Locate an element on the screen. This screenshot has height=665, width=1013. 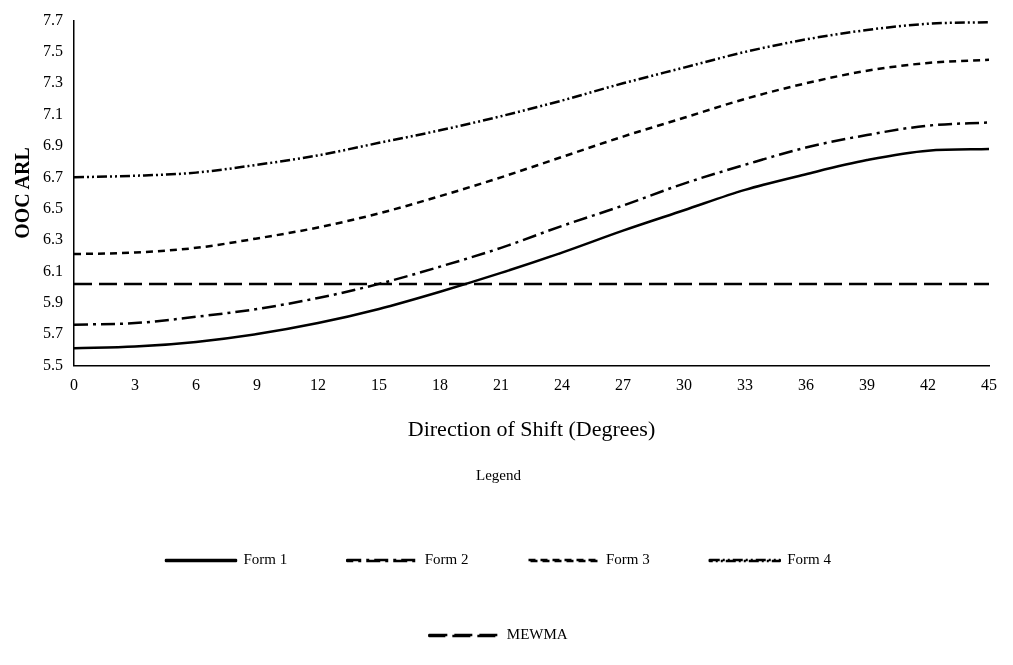
y-tick-label: 5.7 is located at coordinates (53, 333).